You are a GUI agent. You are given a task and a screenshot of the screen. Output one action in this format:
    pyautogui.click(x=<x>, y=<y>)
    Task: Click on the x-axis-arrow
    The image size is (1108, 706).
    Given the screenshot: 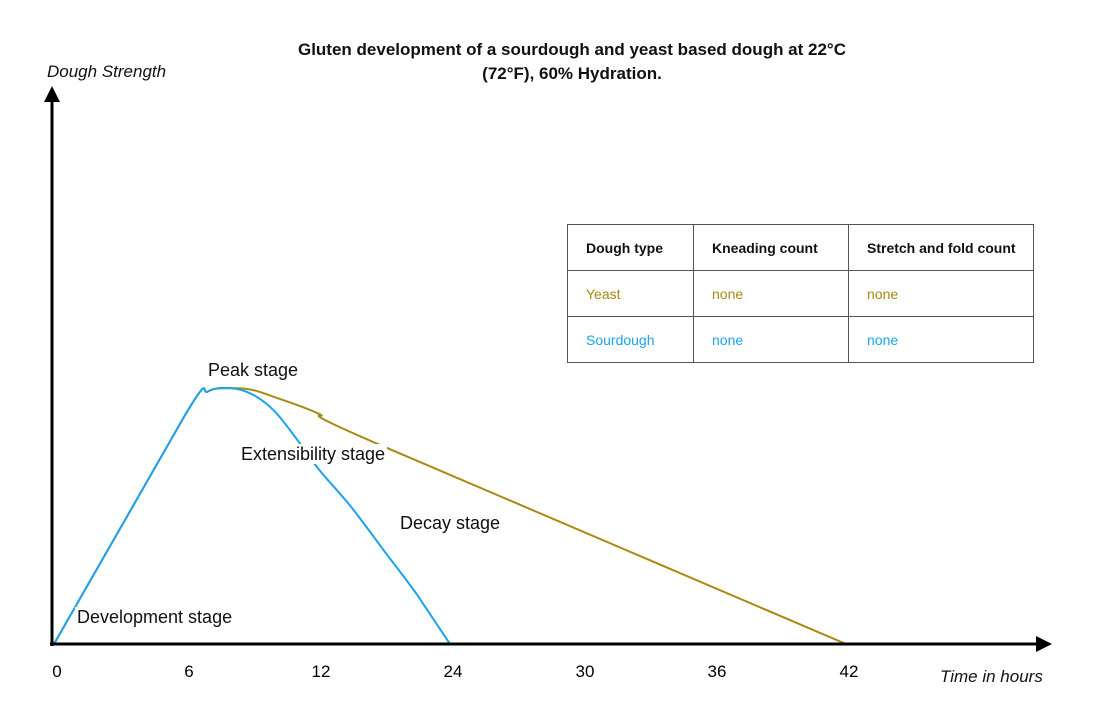 What is the action you would take?
    pyautogui.click(x=1044, y=644)
    